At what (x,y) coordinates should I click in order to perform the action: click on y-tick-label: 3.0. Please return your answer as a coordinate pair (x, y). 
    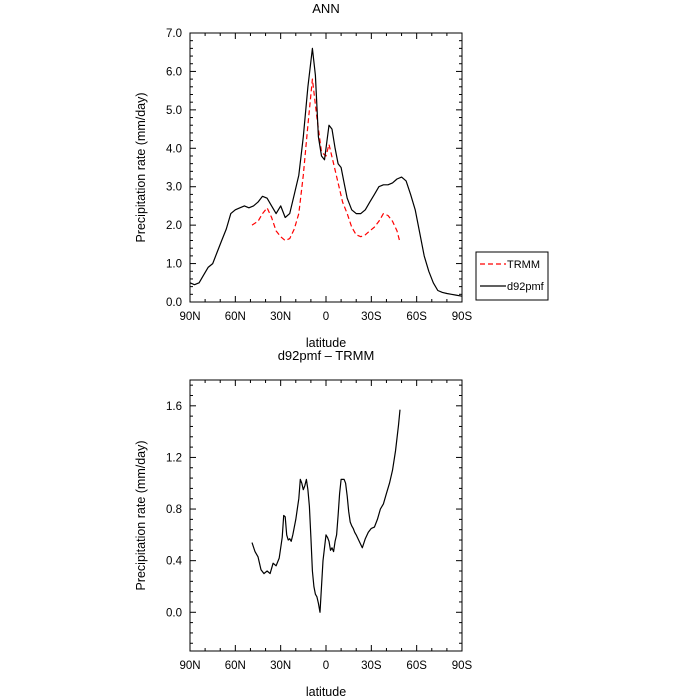
    Looking at the image, I should click on (174, 188).